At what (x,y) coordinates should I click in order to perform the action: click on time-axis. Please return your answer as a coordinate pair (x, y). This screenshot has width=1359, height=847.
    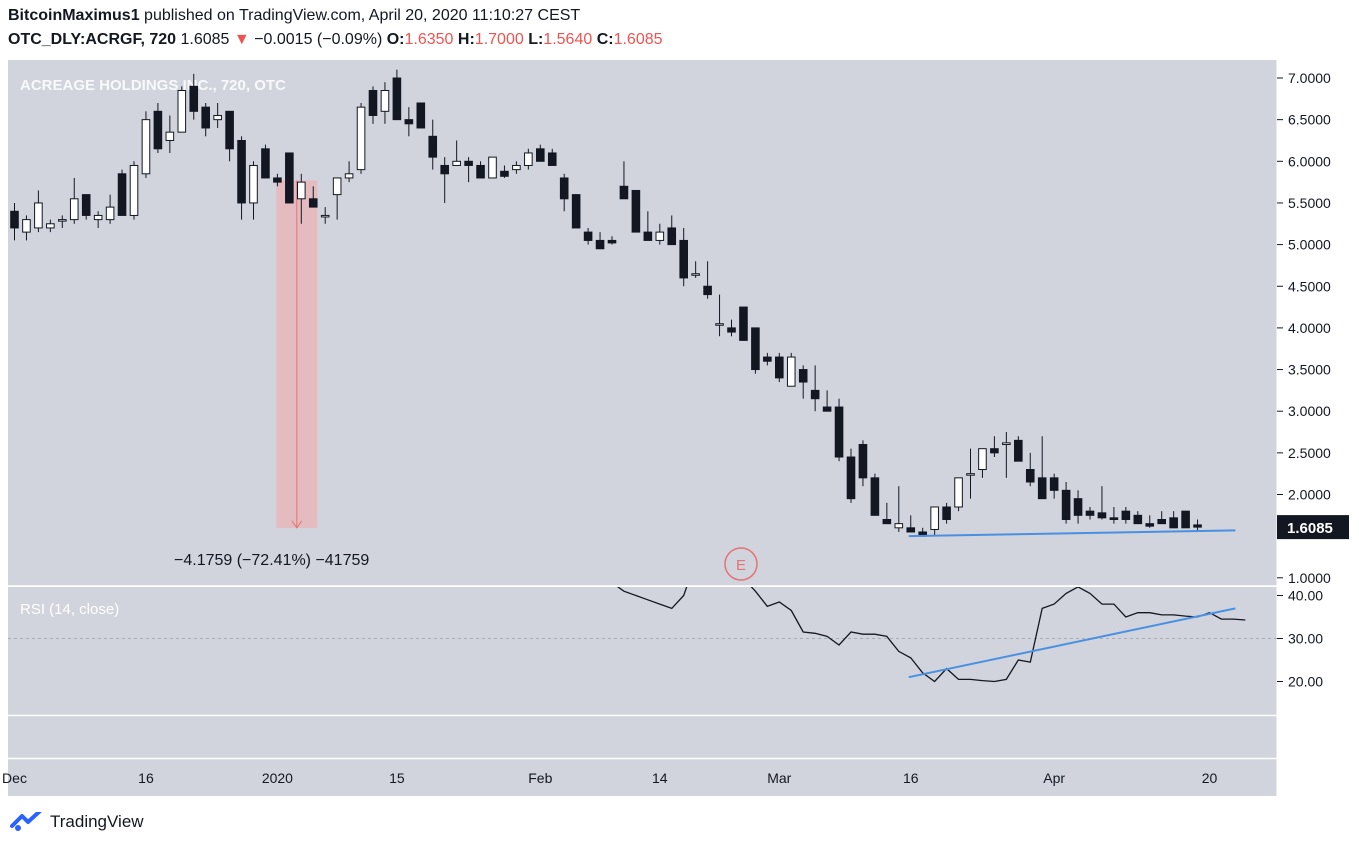
    Looking at the image, I should click on (642, 777).